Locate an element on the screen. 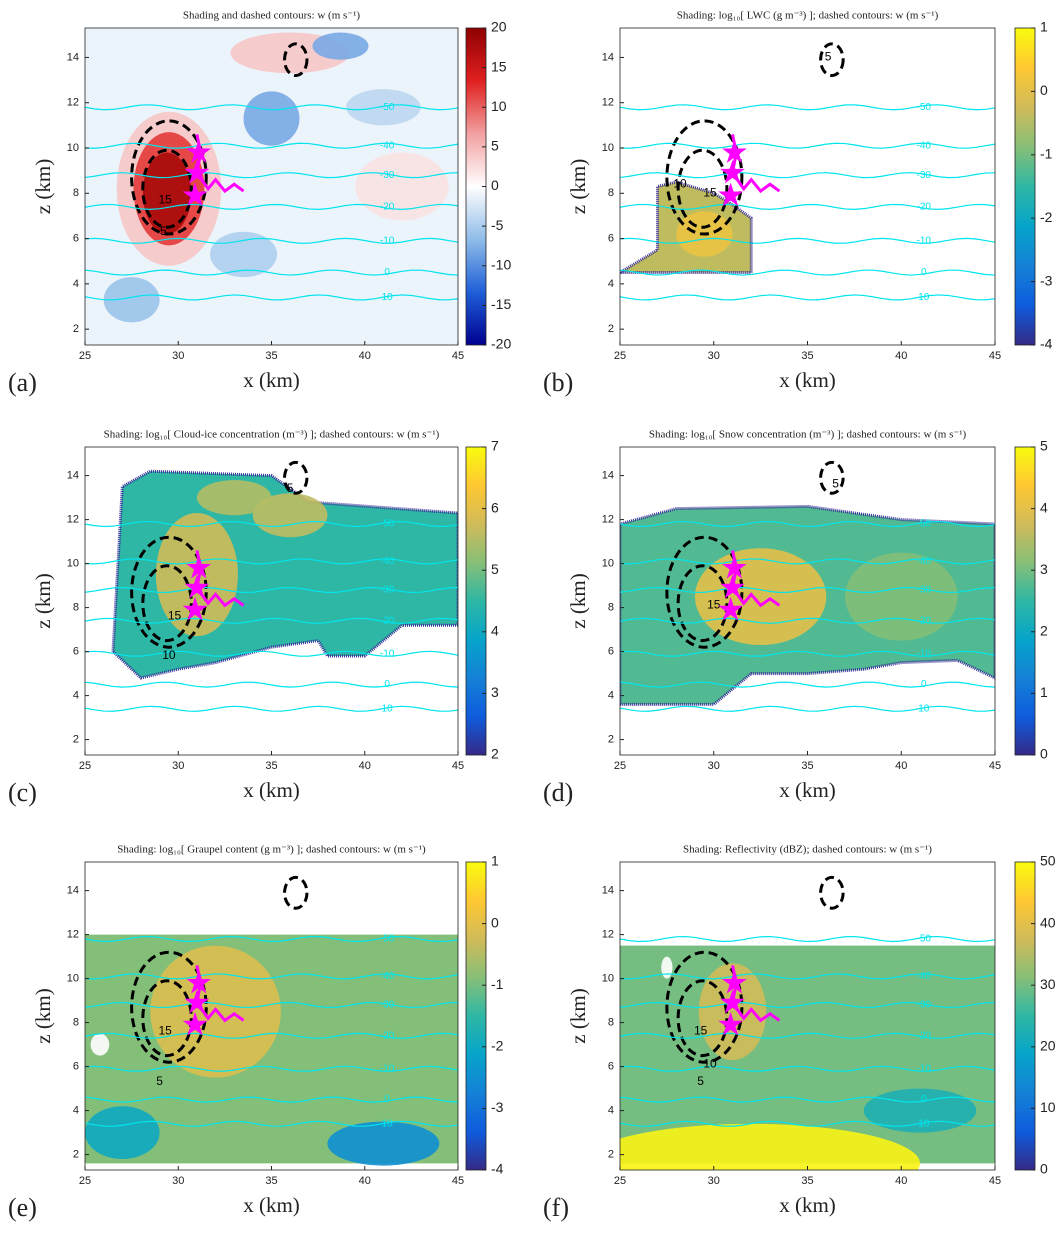 The width and height of the screenshot is (1057, 1234). x-tick-label: 45 is located at coordinates (995, 356).